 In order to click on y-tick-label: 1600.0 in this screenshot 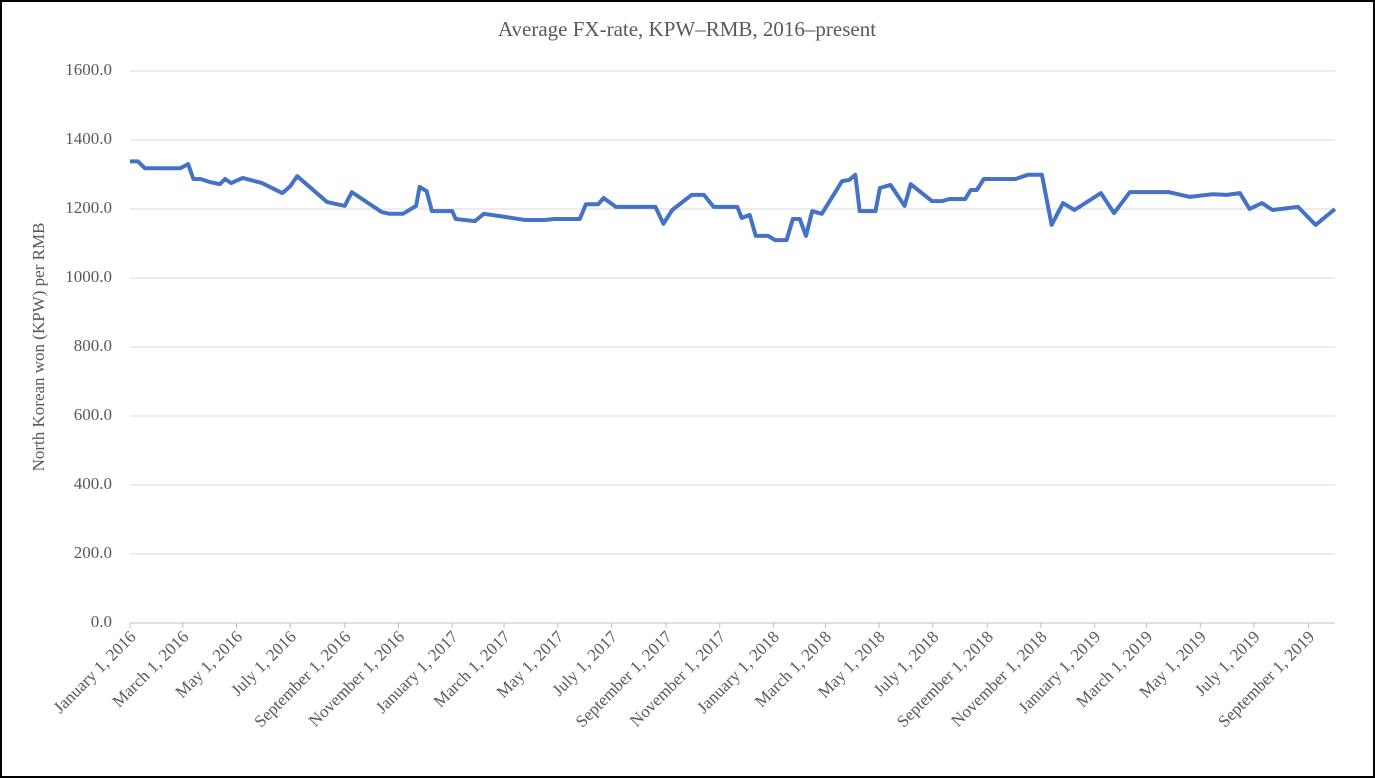, I will do `click(88, 69)`.